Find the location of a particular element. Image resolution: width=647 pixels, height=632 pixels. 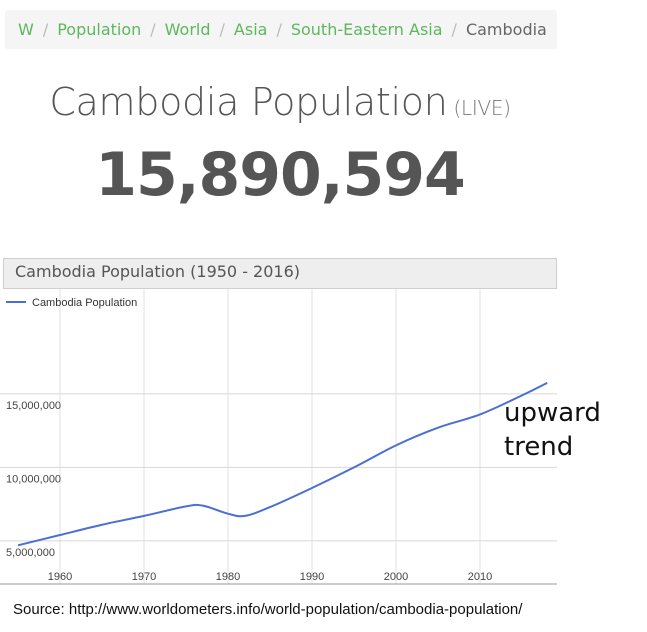

population-counter: 15,890,594 is located at coordinates (280, 175).